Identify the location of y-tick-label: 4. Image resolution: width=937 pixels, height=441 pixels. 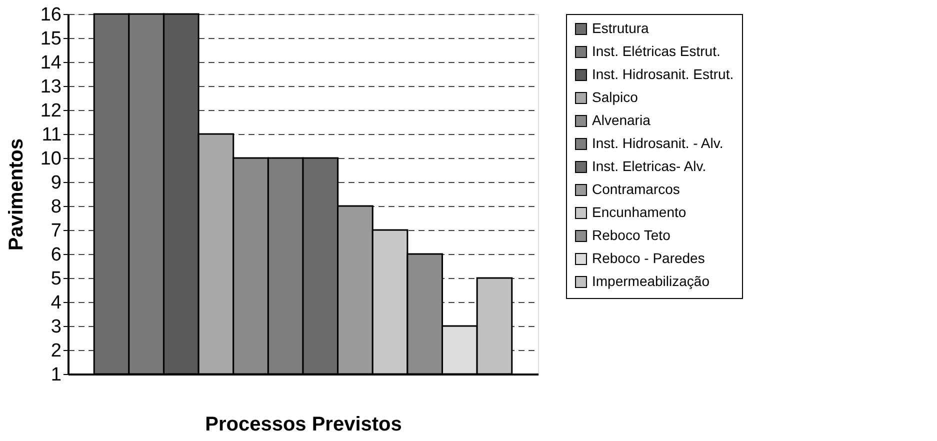
(56, 303).